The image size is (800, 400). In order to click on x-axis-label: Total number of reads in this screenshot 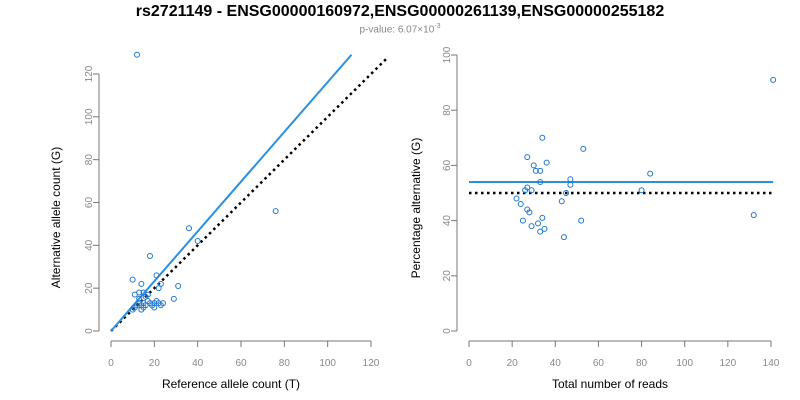, I will do `click(610, 384)`.